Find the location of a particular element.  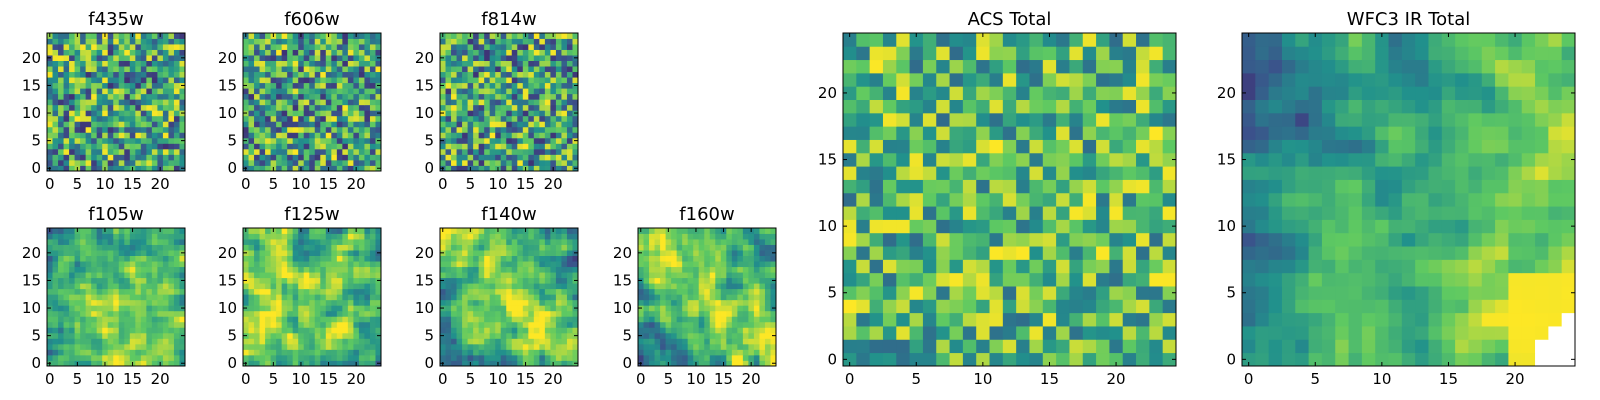

panel-title: f606w is located at coordinates (311, 19).